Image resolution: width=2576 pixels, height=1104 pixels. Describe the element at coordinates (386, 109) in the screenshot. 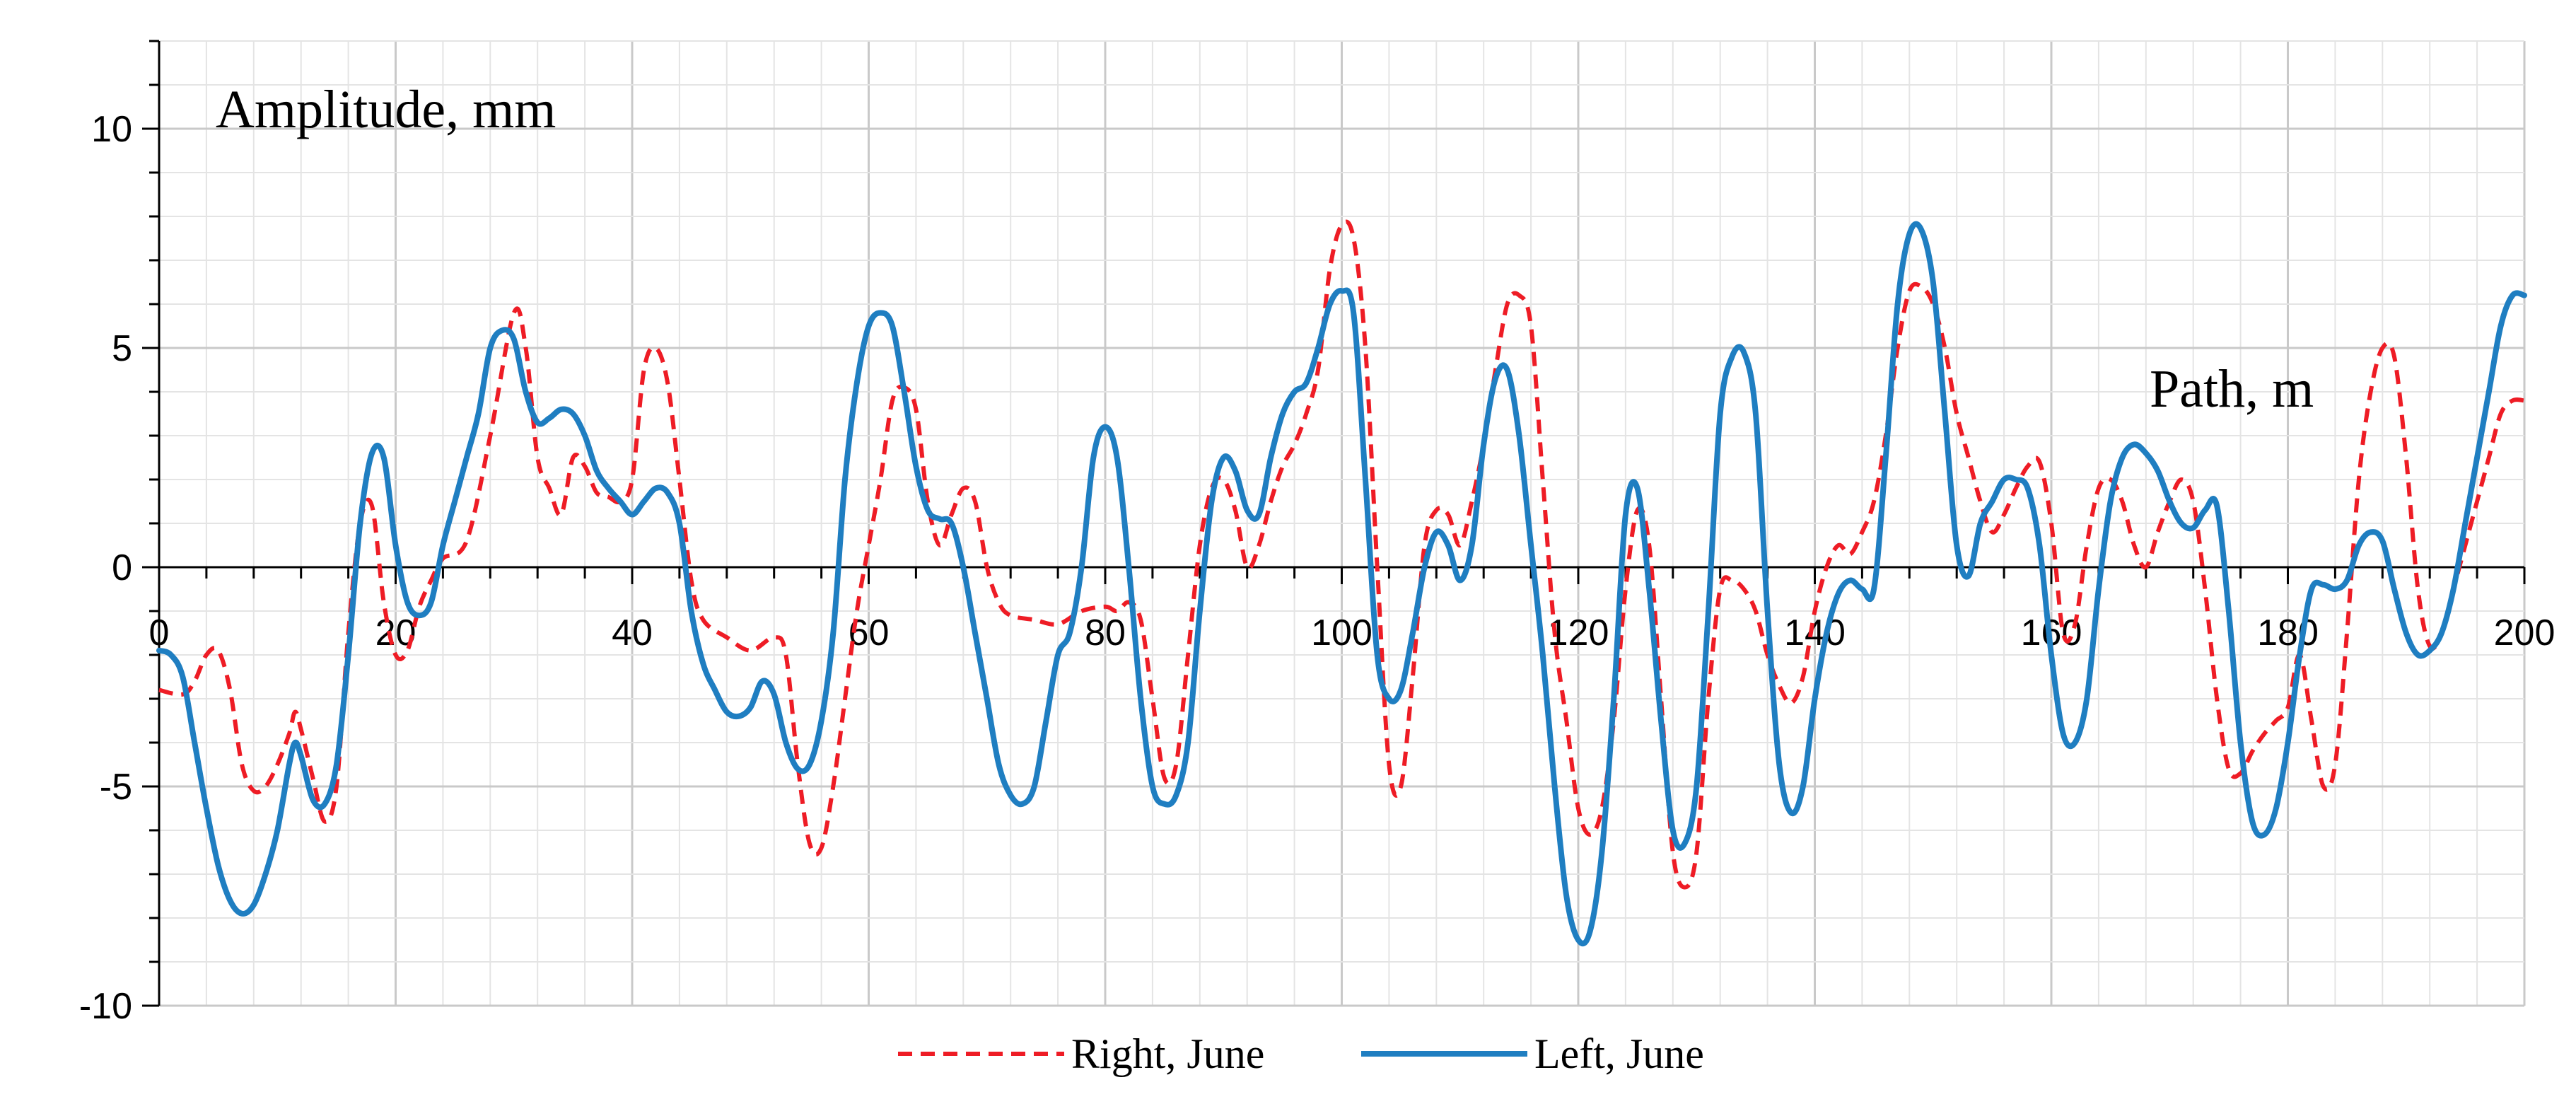

I see `y-axis-label: Amplitude, mm` at that location.